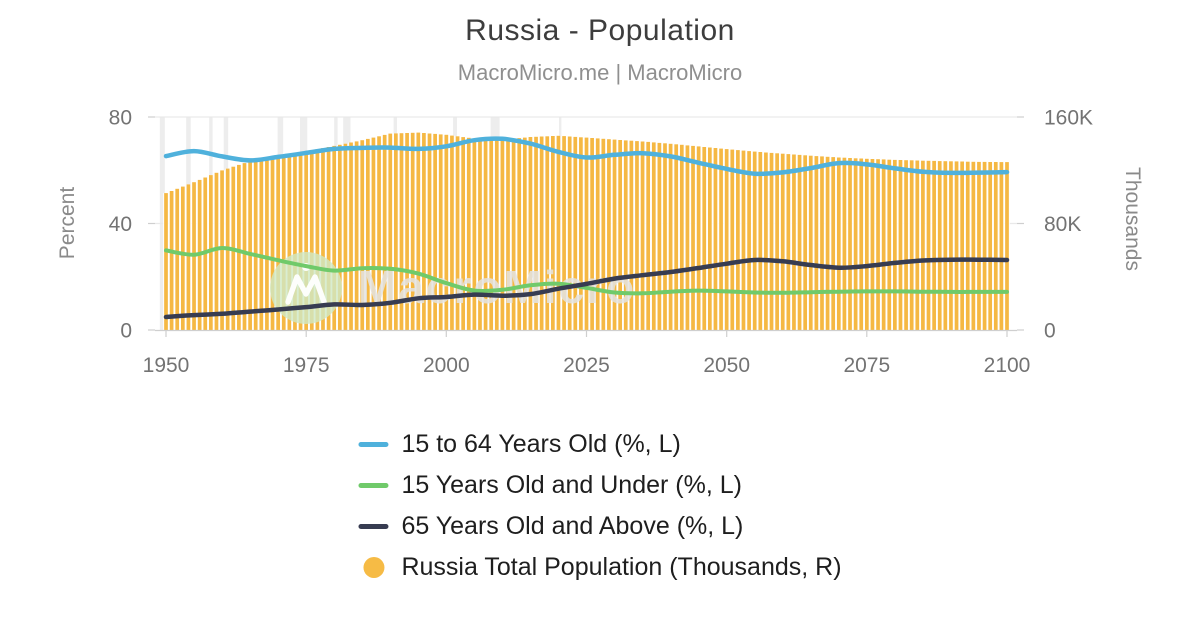 Image resolution: width=1200 pixels, height=630 pixels. I want to click on legend-label: 15 Years Old and Under (%, L), so click(571, 485).